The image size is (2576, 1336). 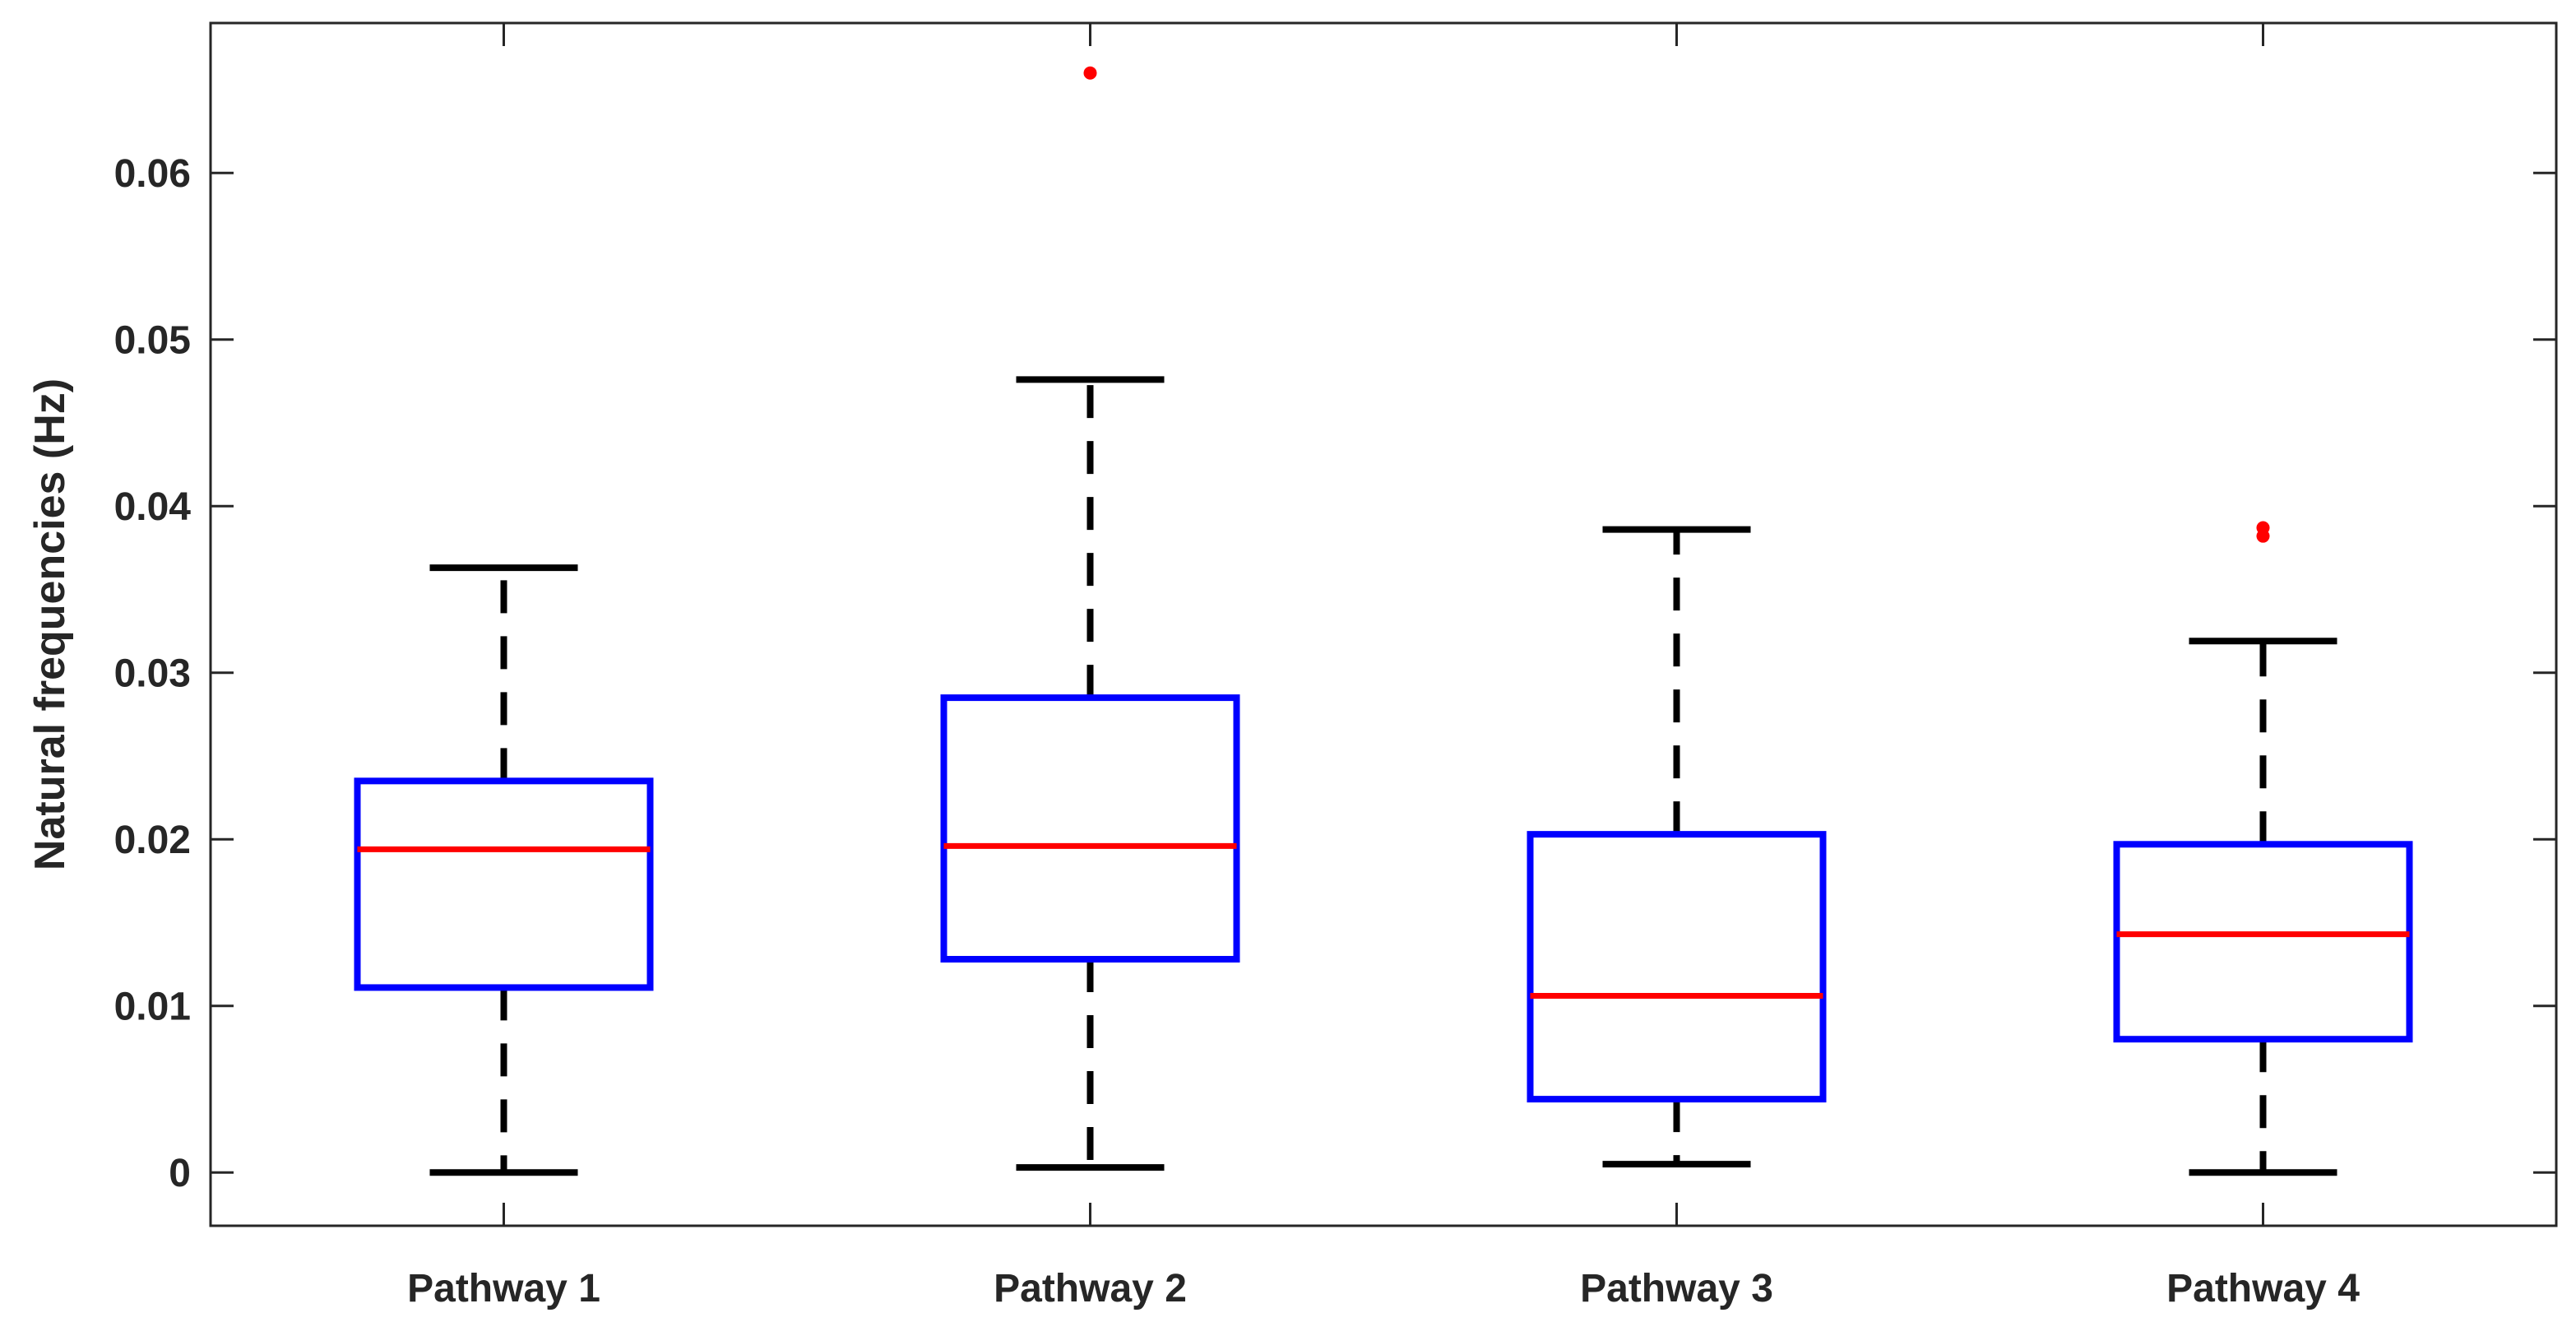 I want to click on y-tick-label: 0.02, so click(x=153, y=840).